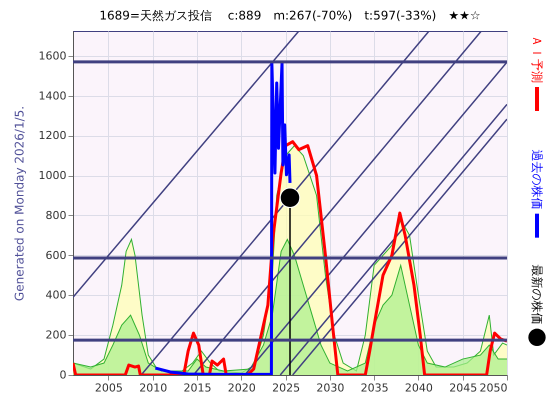  I want to click on text: 最新の株価, so click(537, 294).